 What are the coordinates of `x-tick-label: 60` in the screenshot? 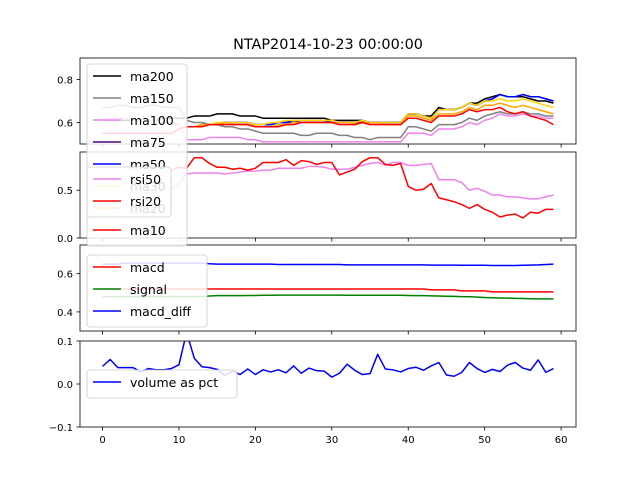 It's located at (561, 440).